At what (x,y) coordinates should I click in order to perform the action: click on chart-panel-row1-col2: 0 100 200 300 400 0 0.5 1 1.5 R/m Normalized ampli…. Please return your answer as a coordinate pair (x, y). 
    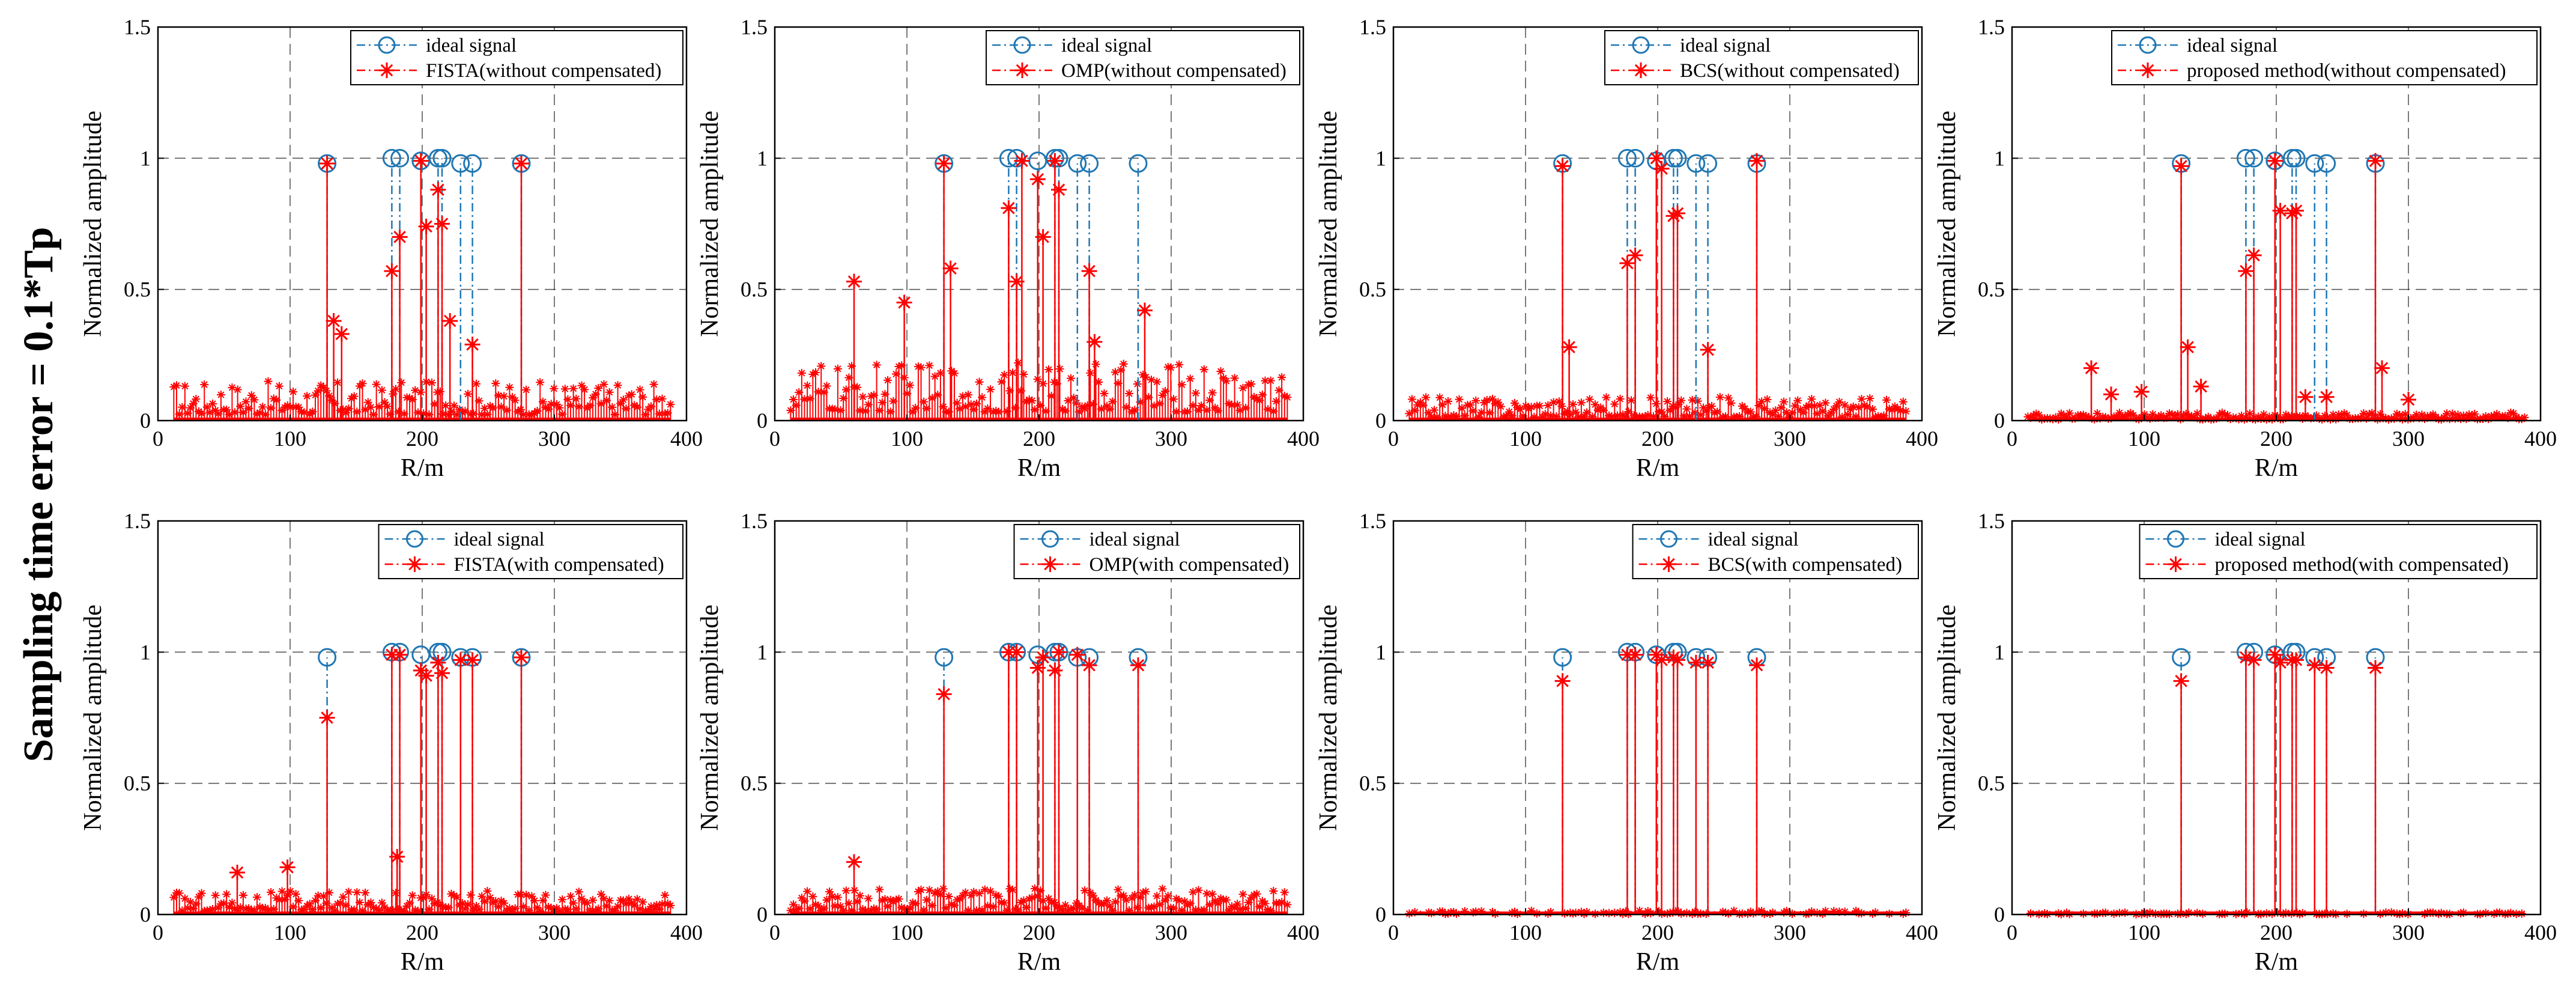
    Looking at the image, I should click on (1008, 248).